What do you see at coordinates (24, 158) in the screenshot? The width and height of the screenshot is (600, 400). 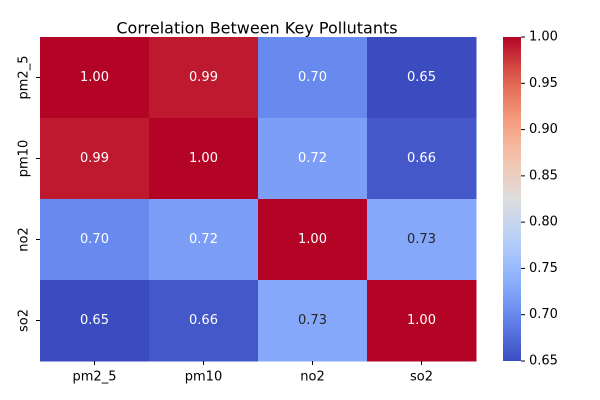 I see `y-tick-label: pm10` at bounding box center [24, 158].